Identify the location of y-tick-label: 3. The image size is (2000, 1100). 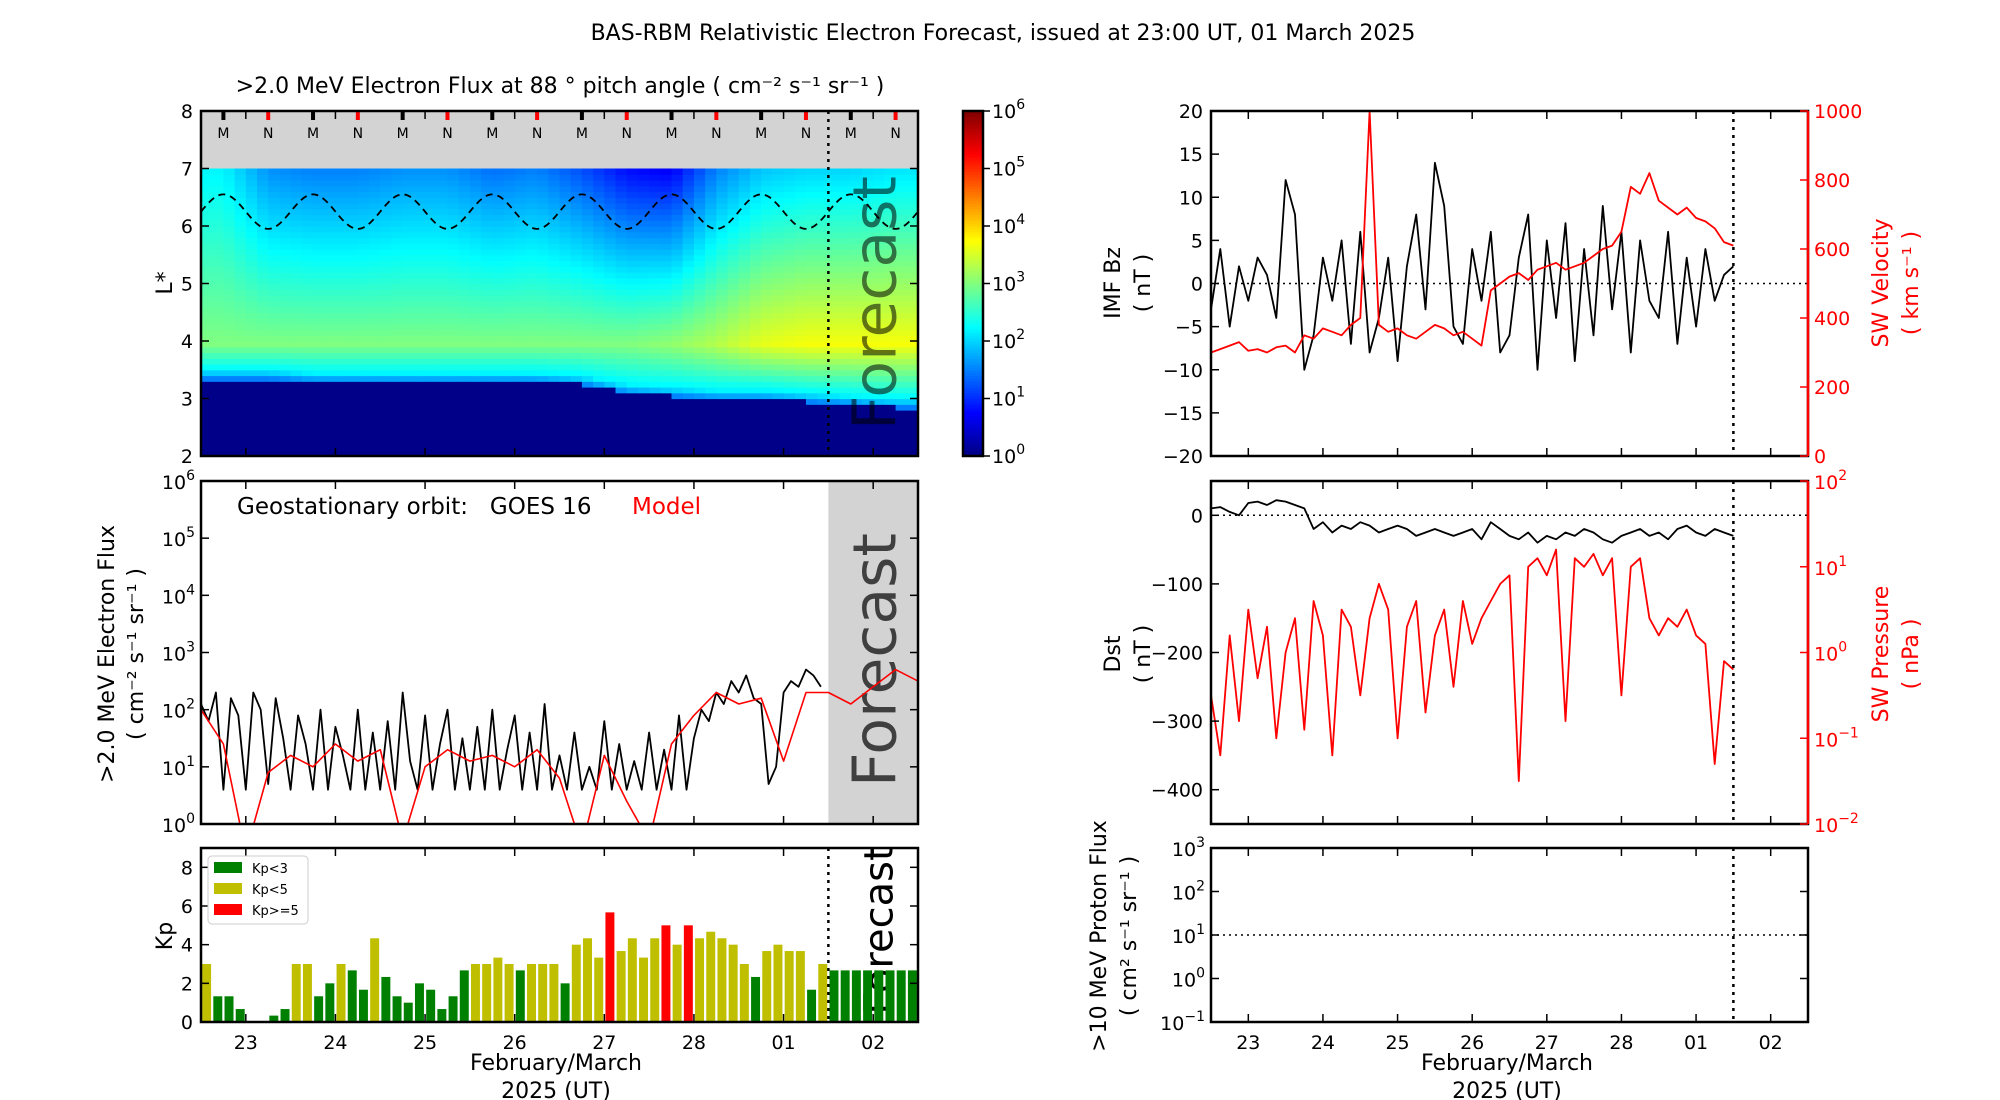
(187, 400).